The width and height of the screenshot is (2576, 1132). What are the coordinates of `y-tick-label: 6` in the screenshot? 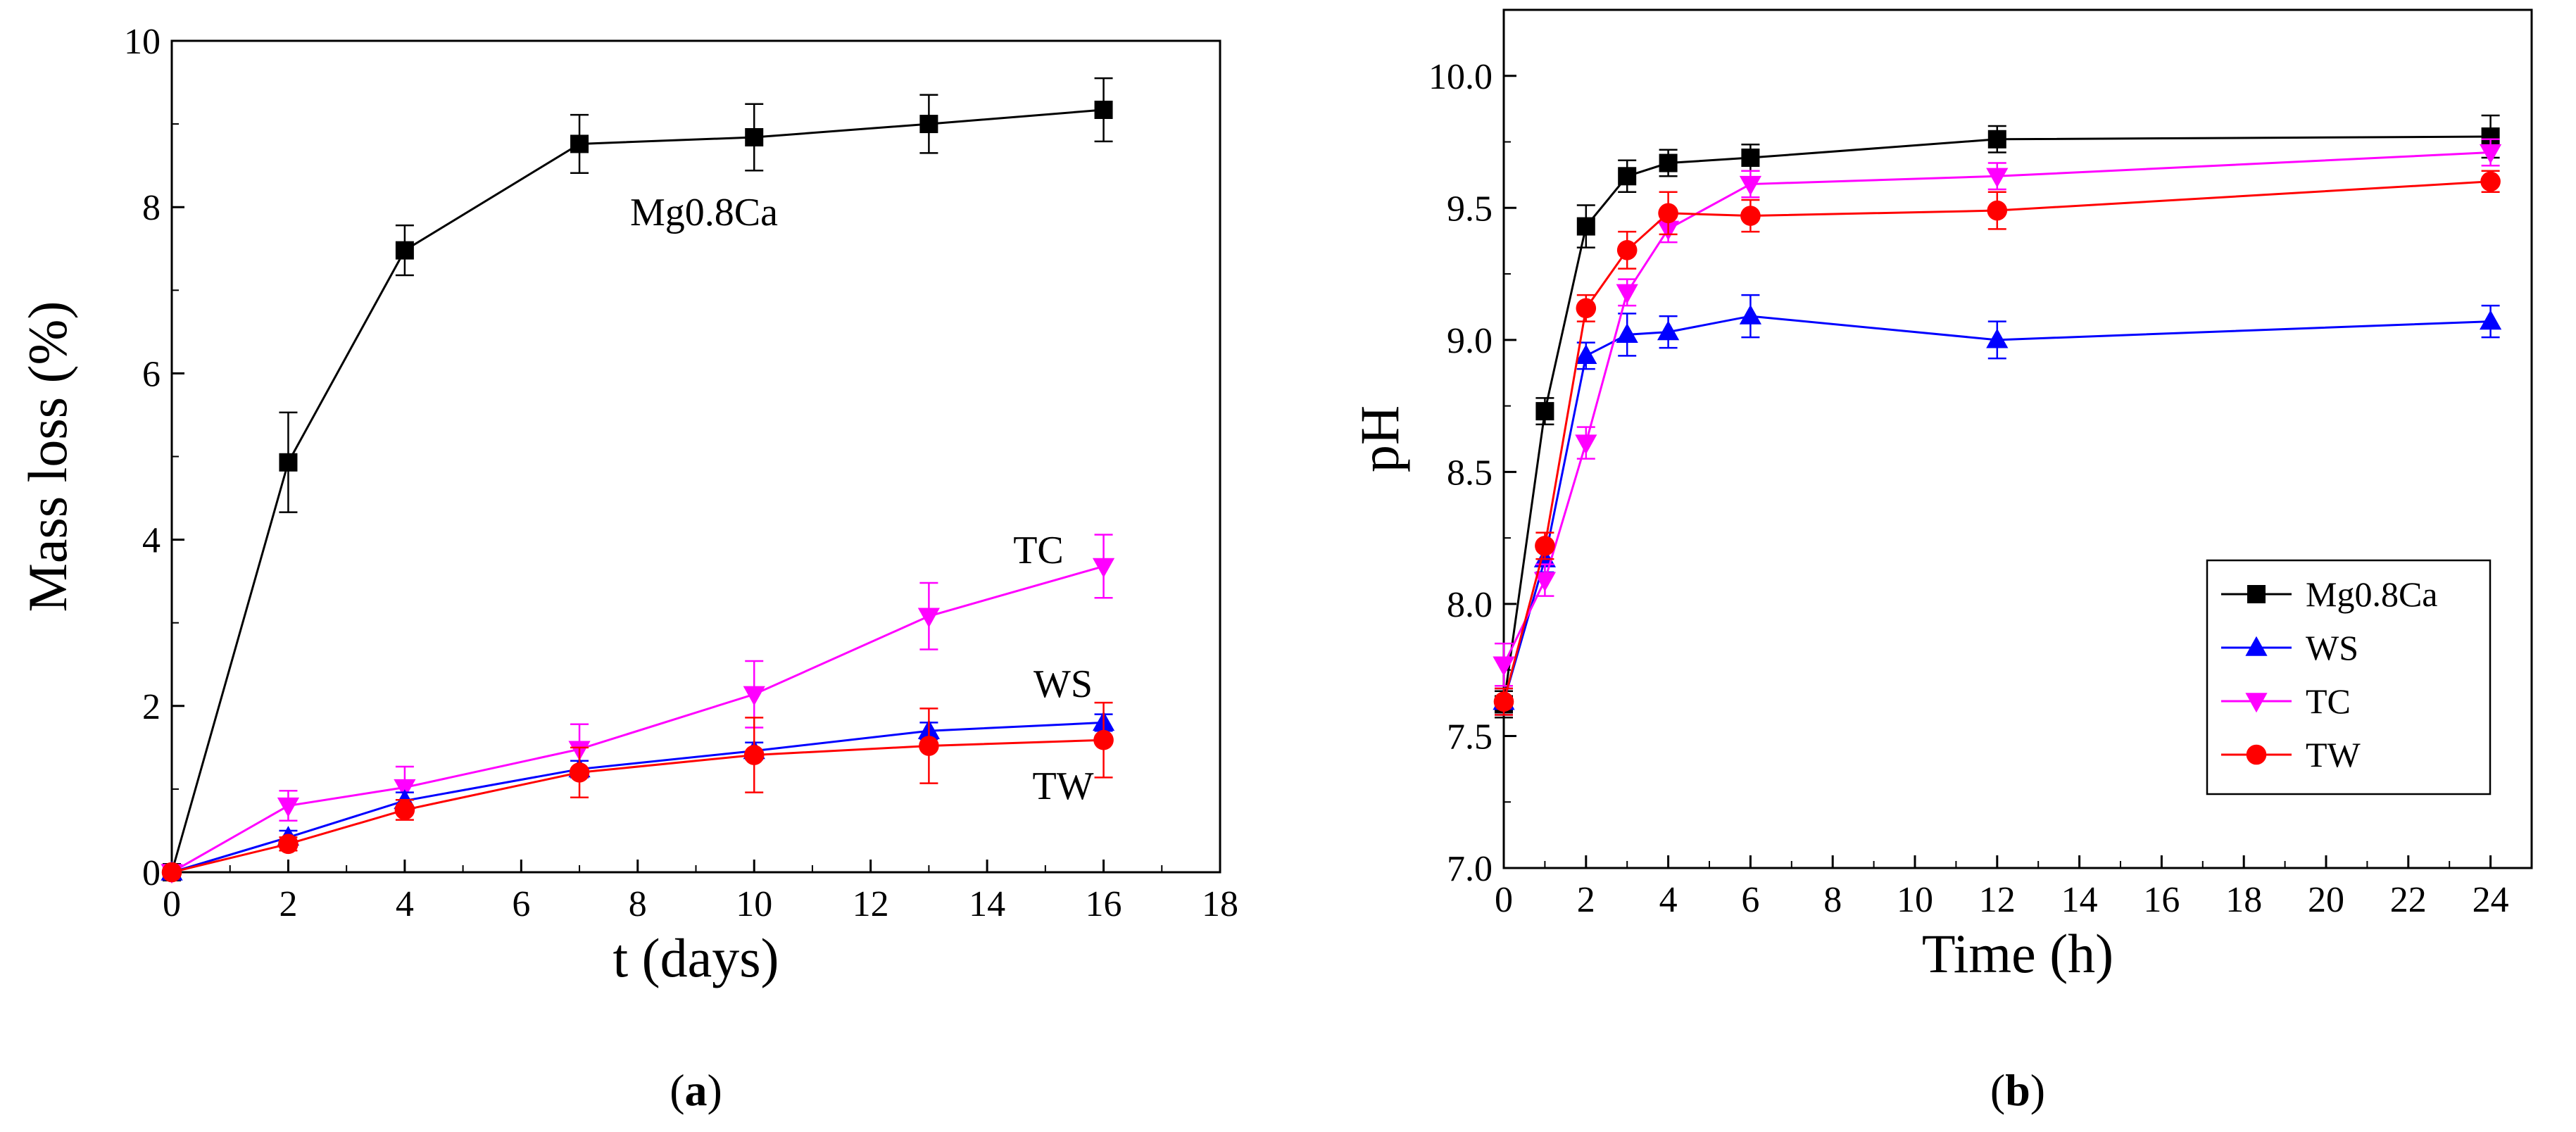 It's located at (151, 374).